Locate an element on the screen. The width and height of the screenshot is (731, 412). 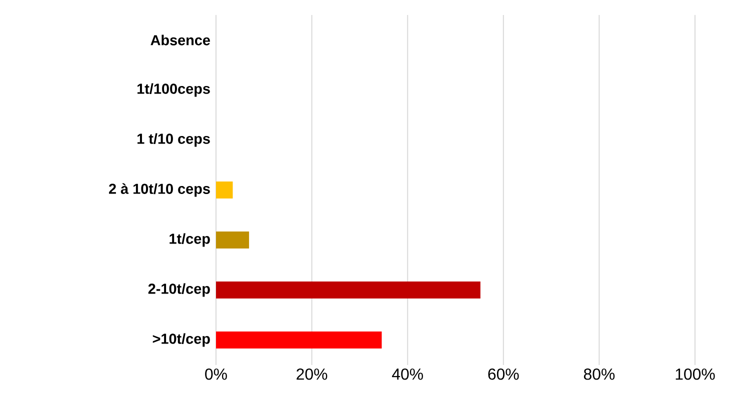
y-tick-label: 2 à 10t/10 ceps is located at coordinates (159, 190).